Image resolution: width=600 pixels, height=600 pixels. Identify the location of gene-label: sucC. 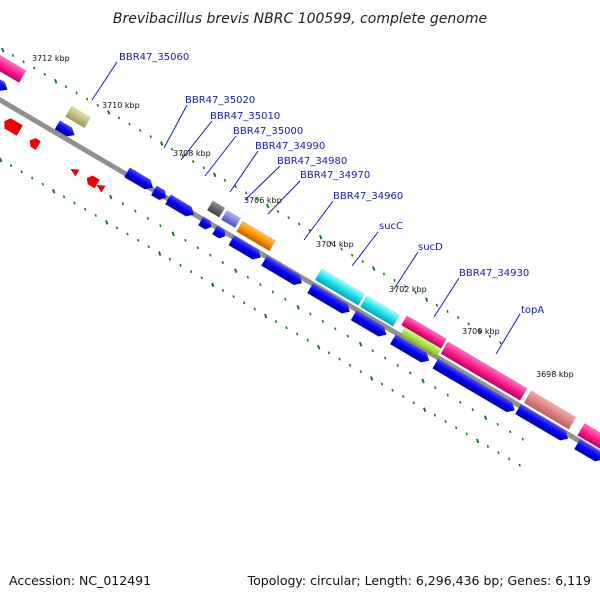
(391, 226).